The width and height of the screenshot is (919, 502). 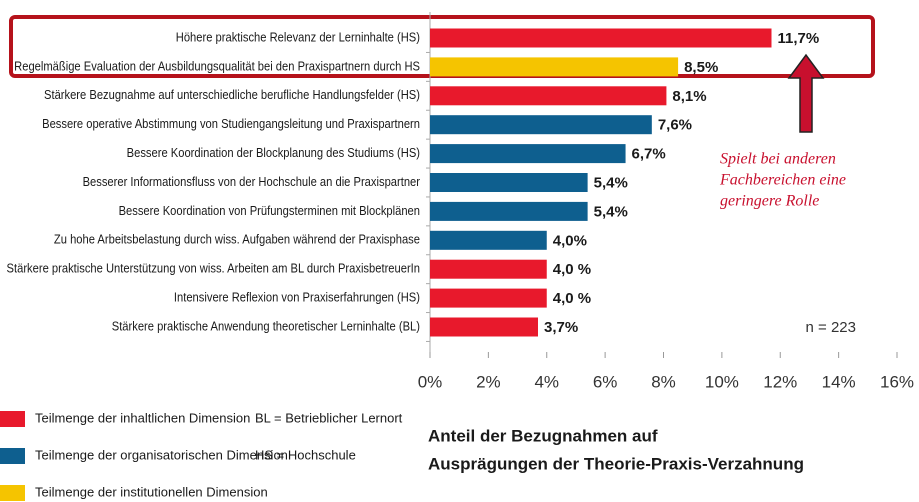 What do you see at coordinates (663, 381) in the screenshot?
I see `x-tick-label: 8%` at bounding box center [663, 381].